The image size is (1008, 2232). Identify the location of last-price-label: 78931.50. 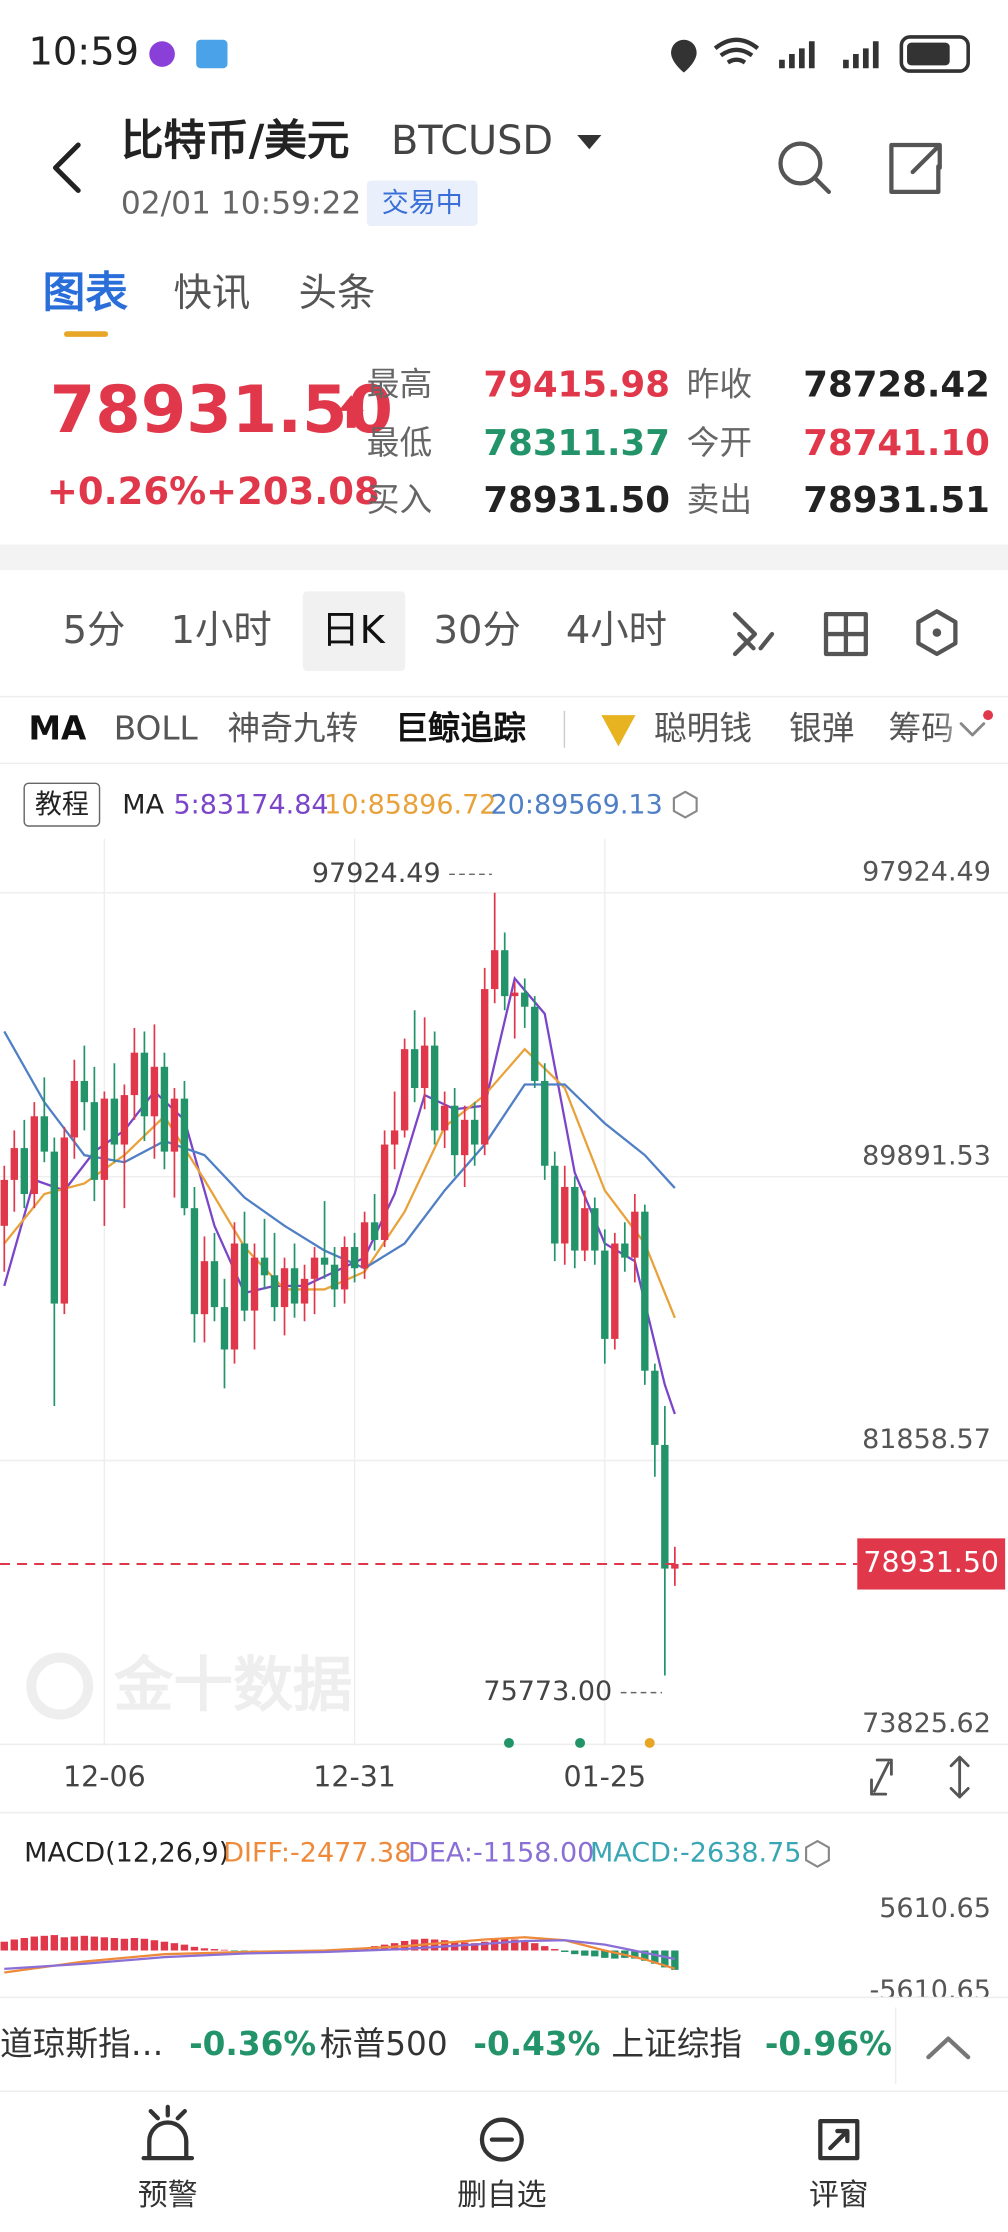
(931, 1562).